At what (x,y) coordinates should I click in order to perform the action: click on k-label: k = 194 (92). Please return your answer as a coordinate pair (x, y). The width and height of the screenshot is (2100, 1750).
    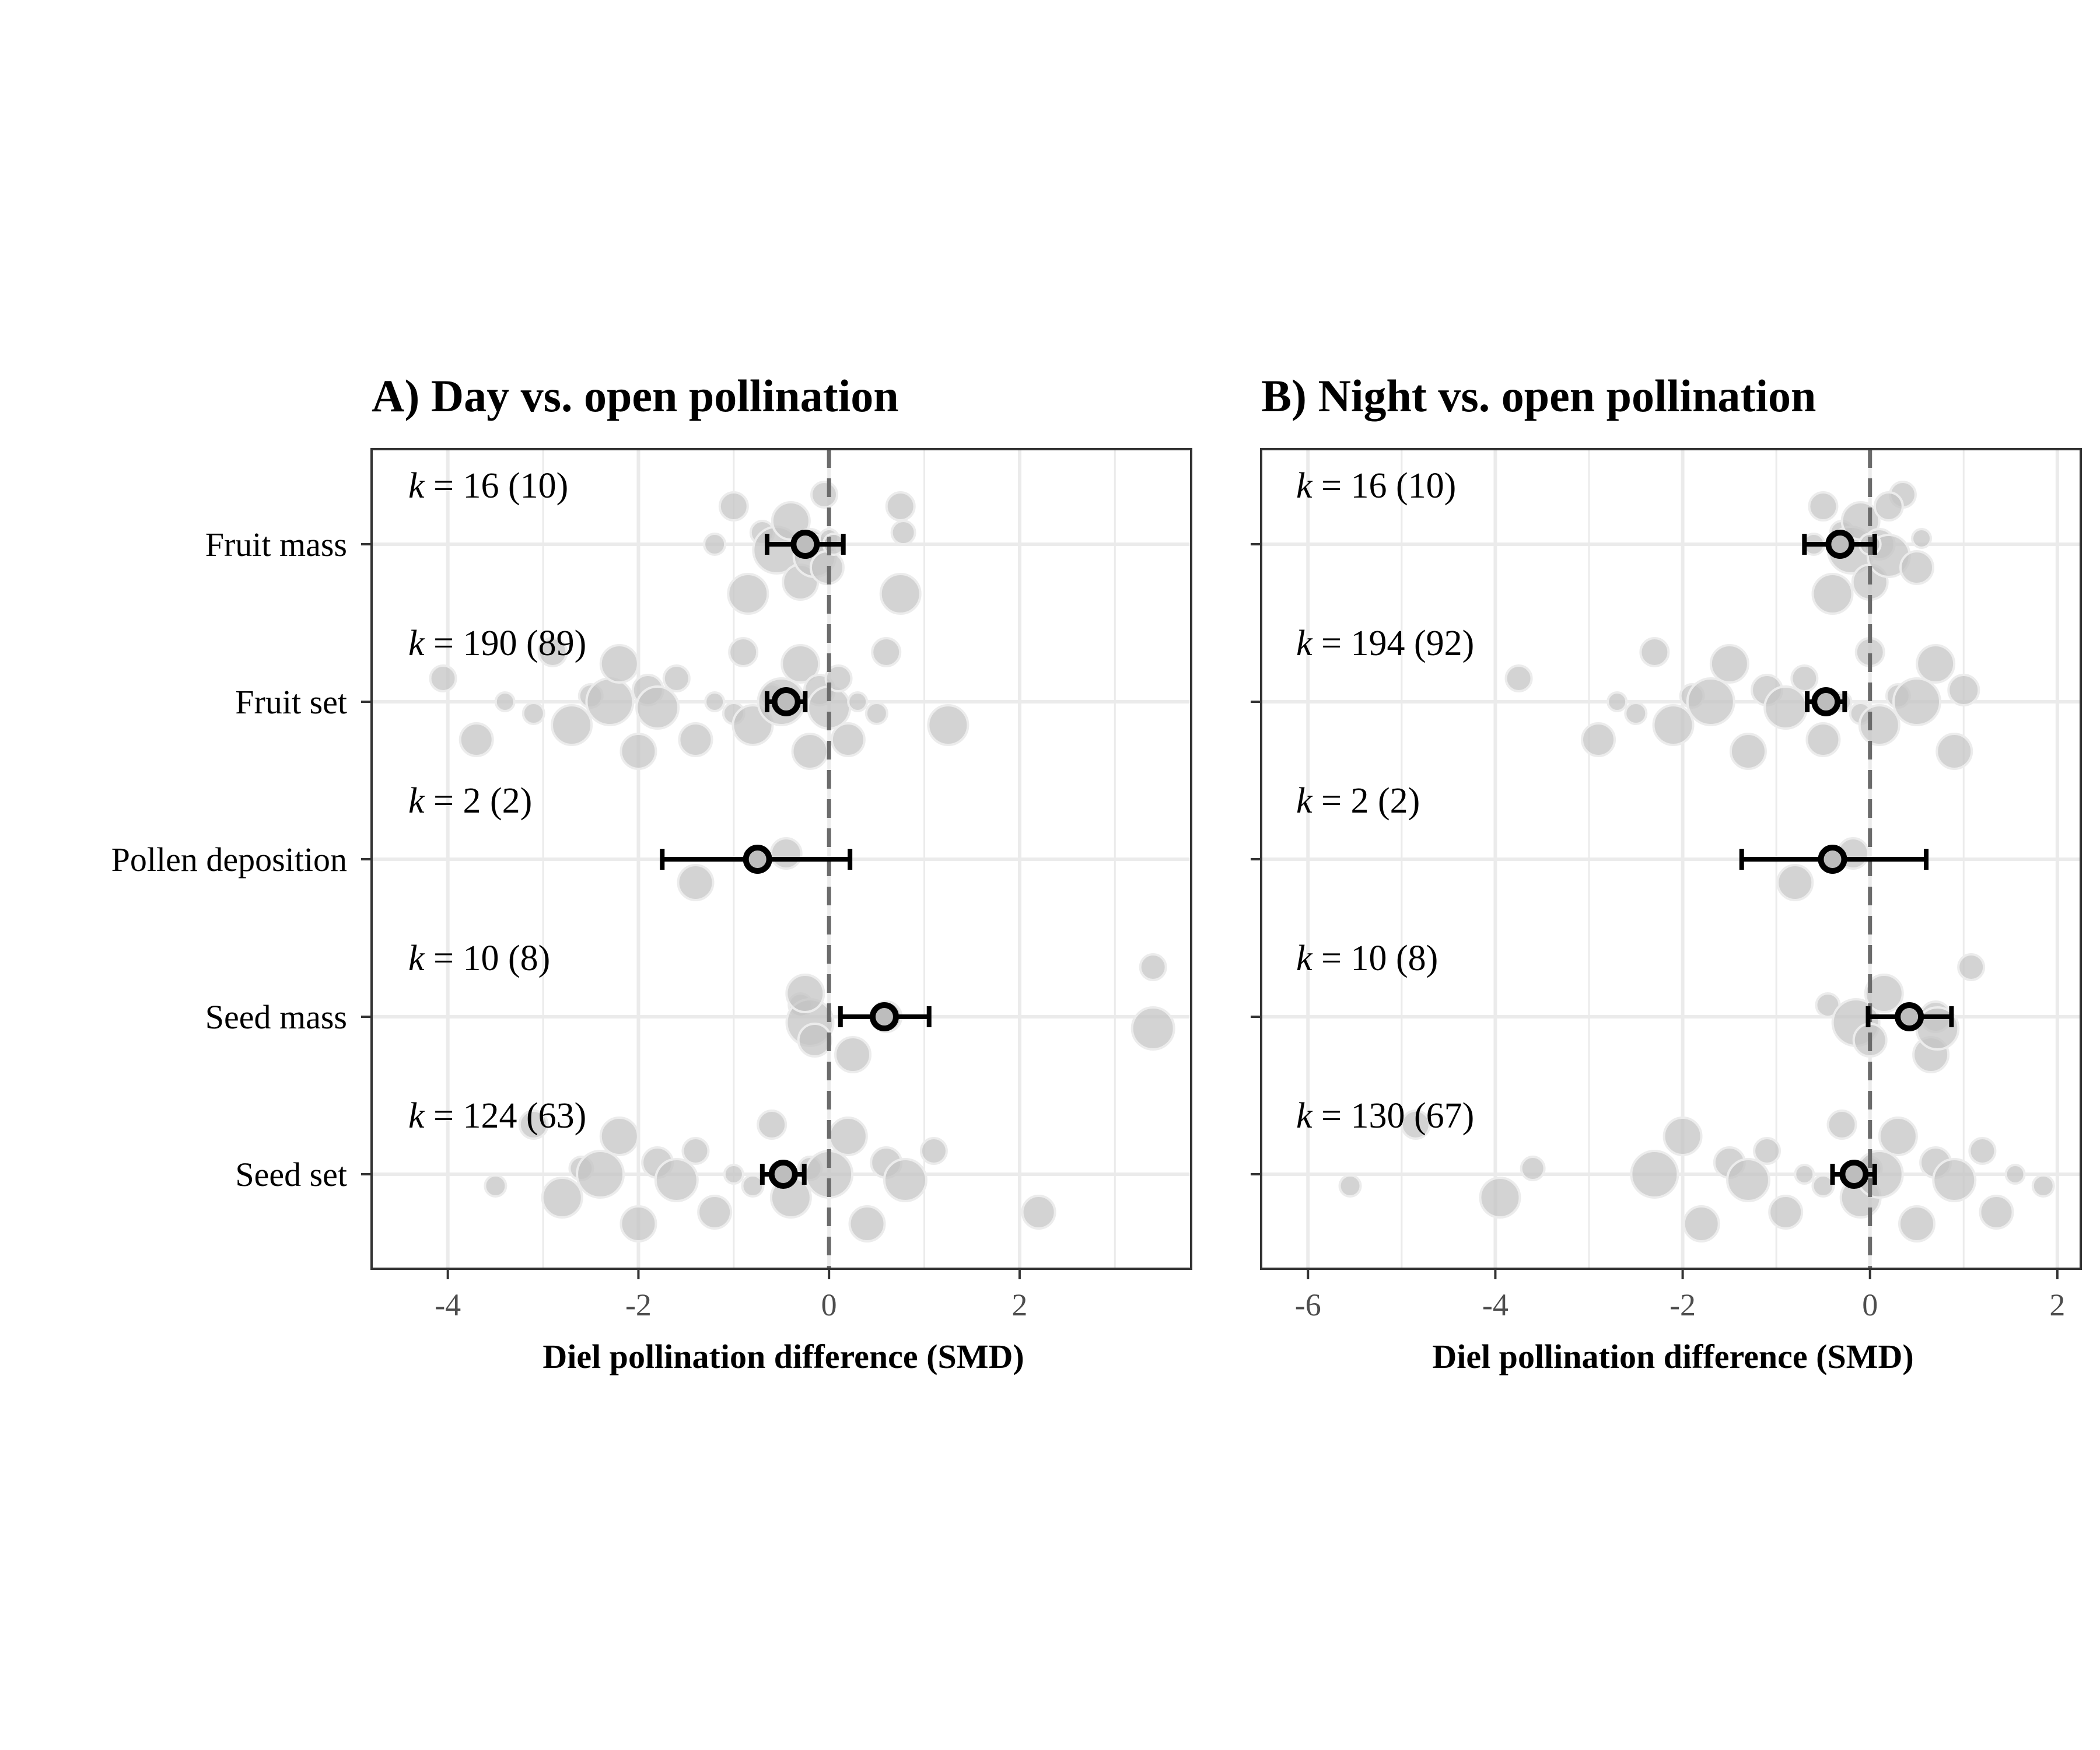
    Looking at the image, I should click on (1385, 643).